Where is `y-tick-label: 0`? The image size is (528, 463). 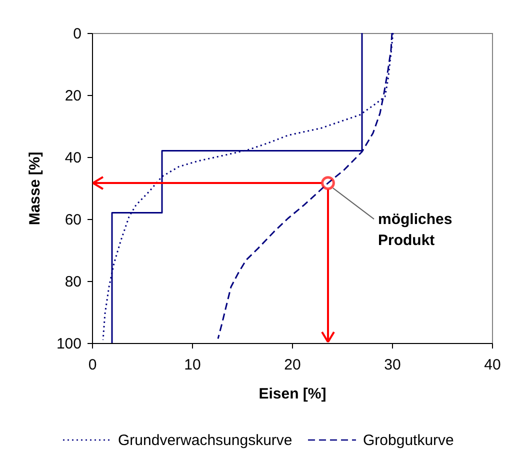
y-tick-label: 0 is located at coordinates (77, 34).